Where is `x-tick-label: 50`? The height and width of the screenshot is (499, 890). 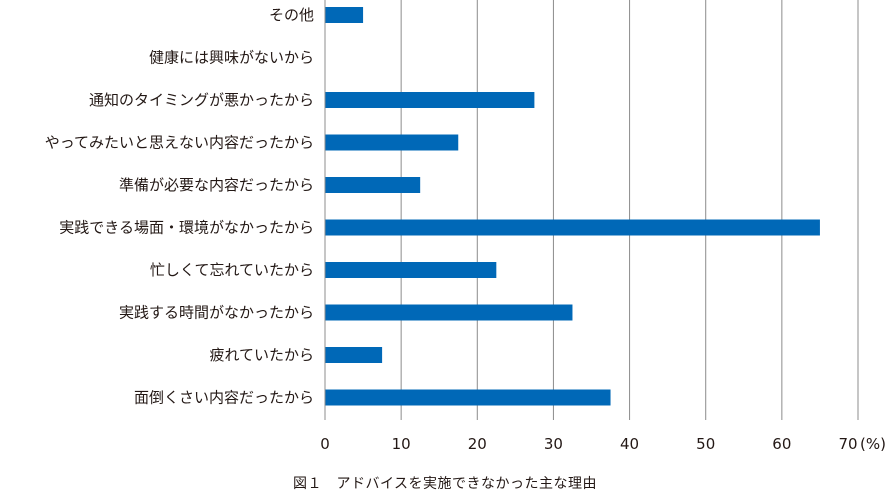
x-tick-label: 50 is located at coordinates (705, 444).